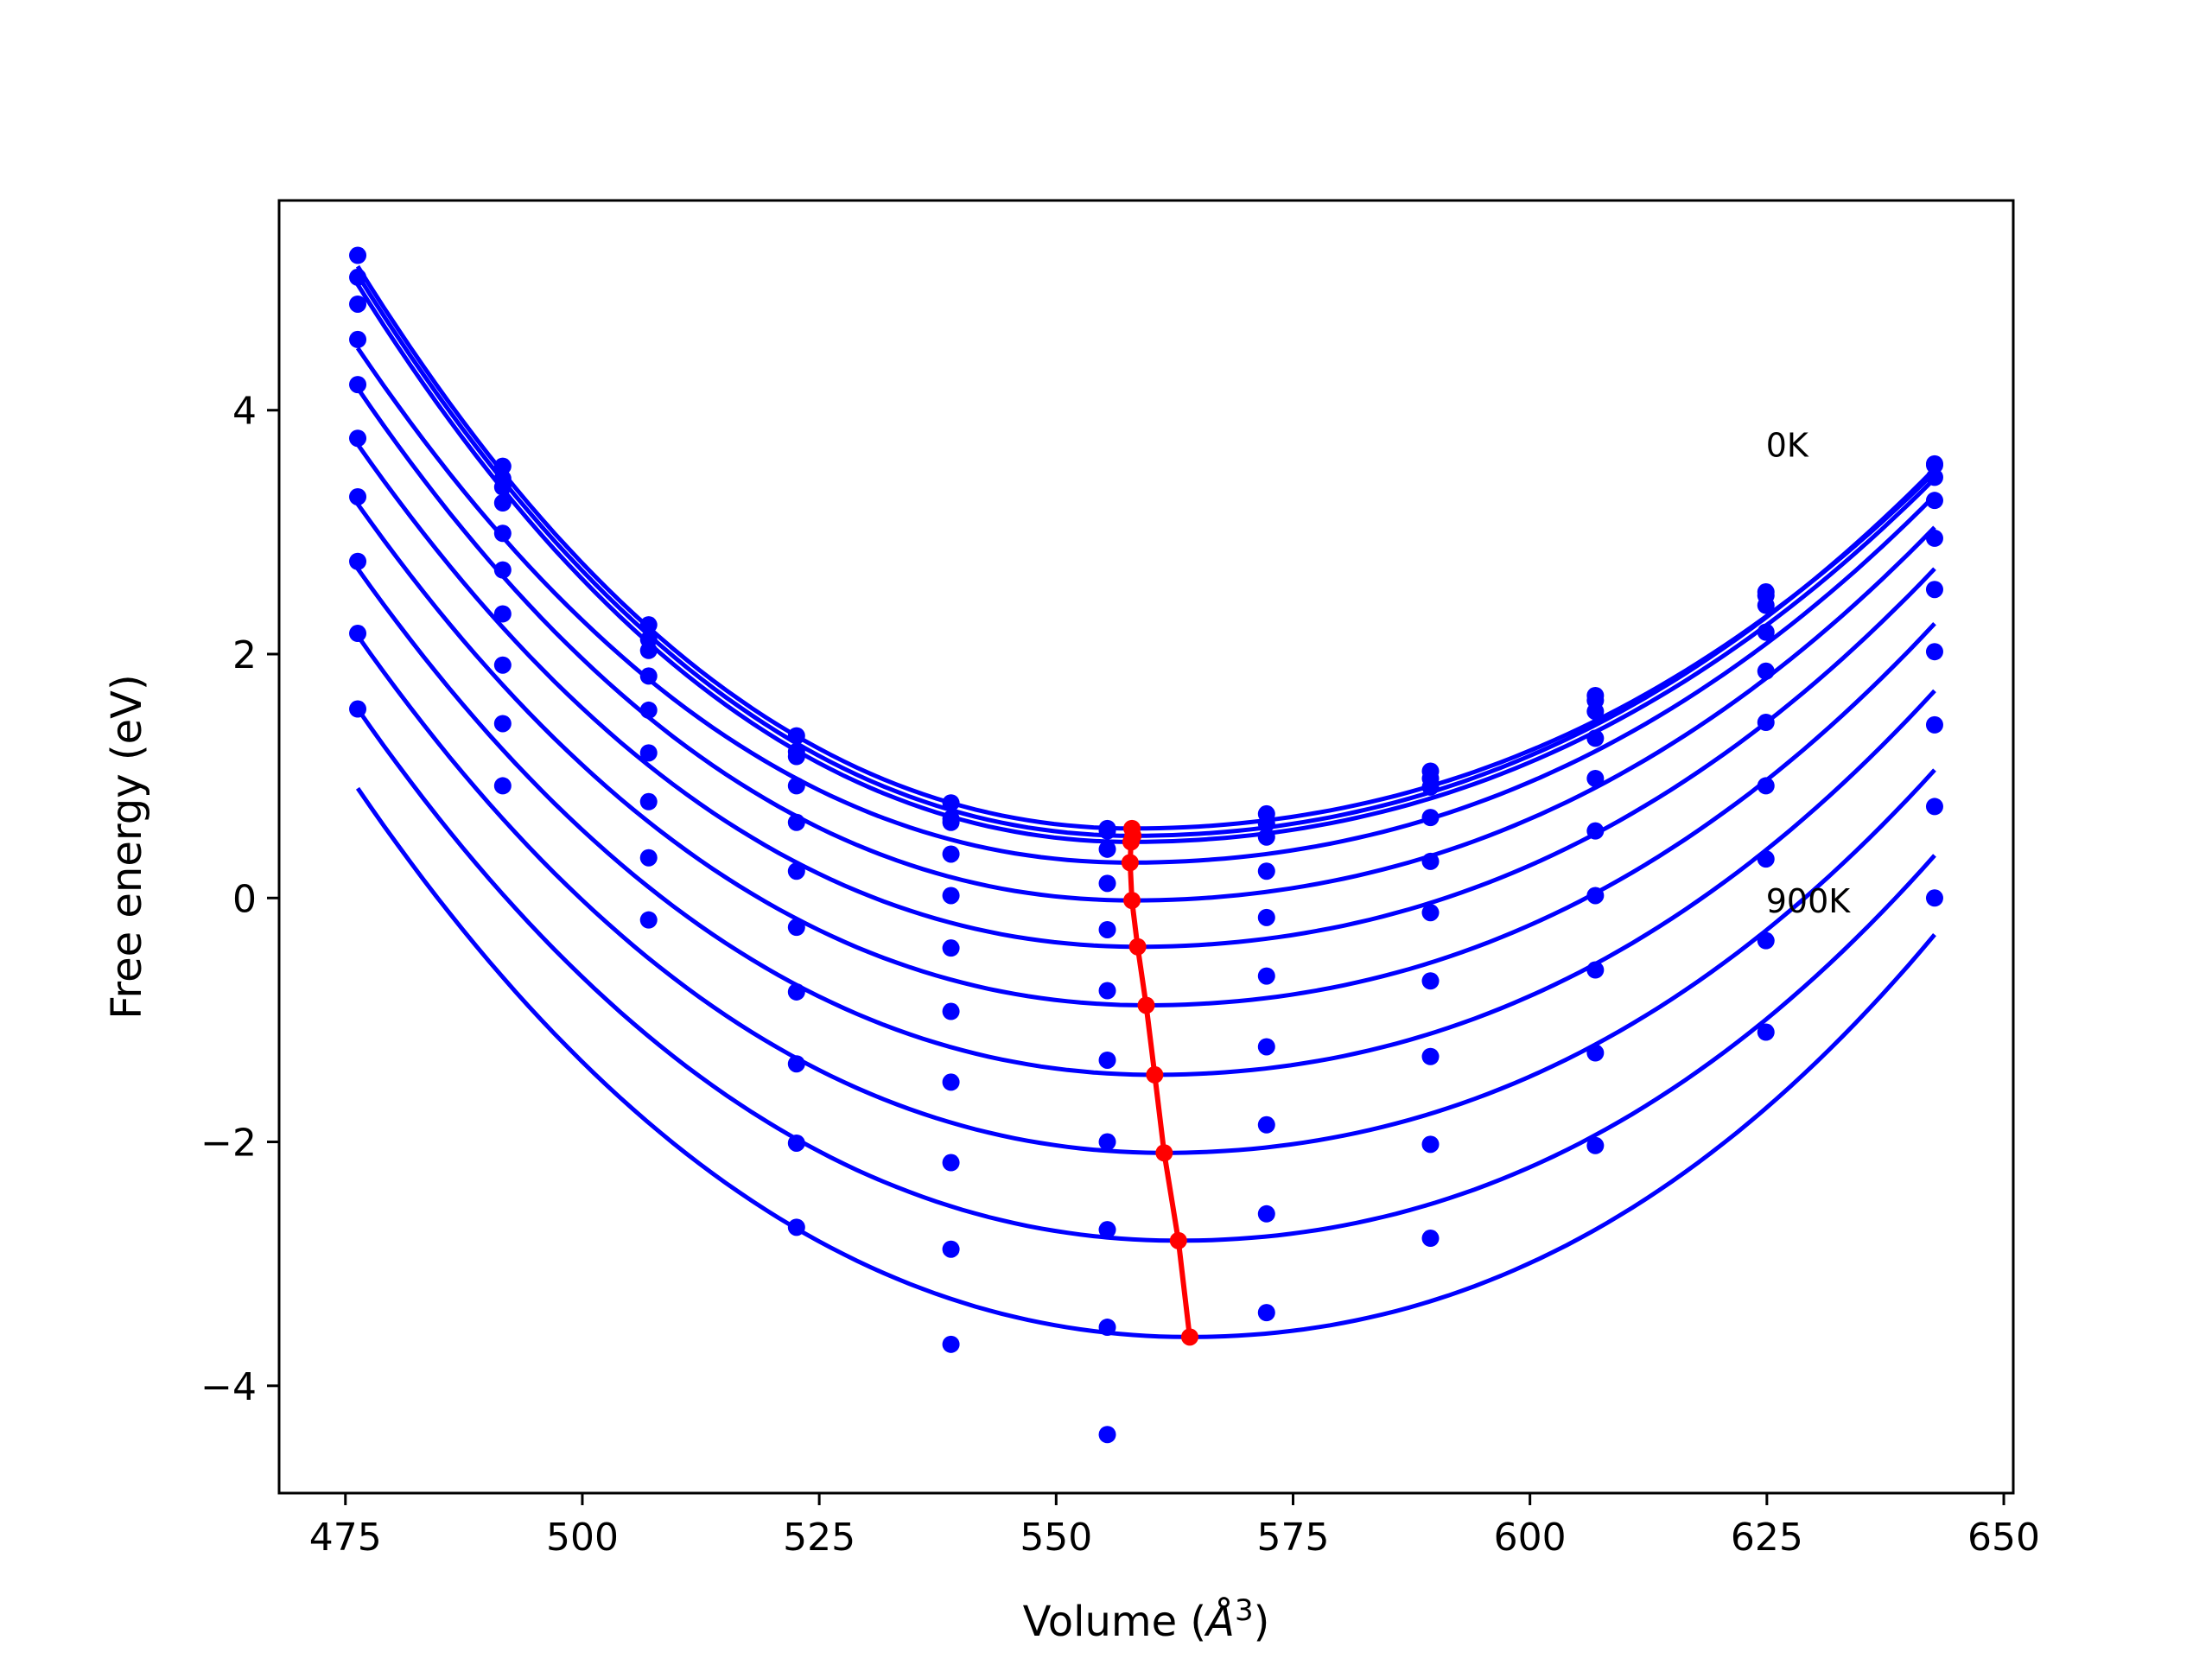  Describe the element at coordinates (582, 1538) in the screenshot. I see `x-tick-label: 500` at that location.